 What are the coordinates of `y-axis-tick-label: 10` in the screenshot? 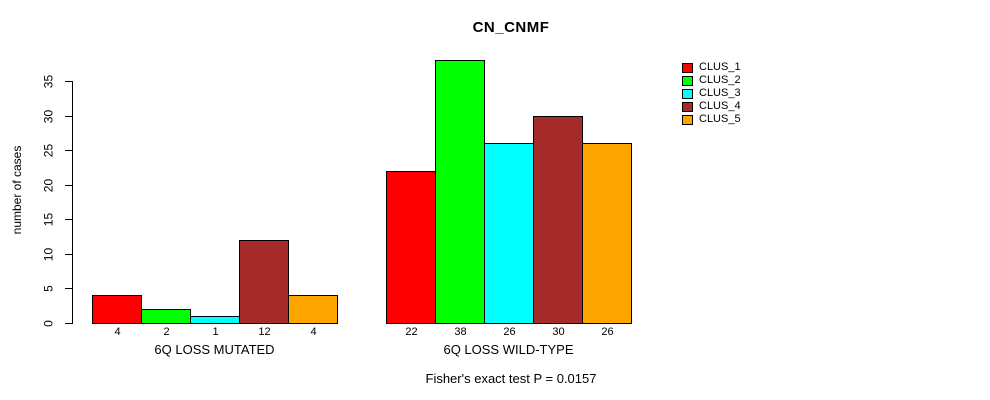 It's located at (48, 254).